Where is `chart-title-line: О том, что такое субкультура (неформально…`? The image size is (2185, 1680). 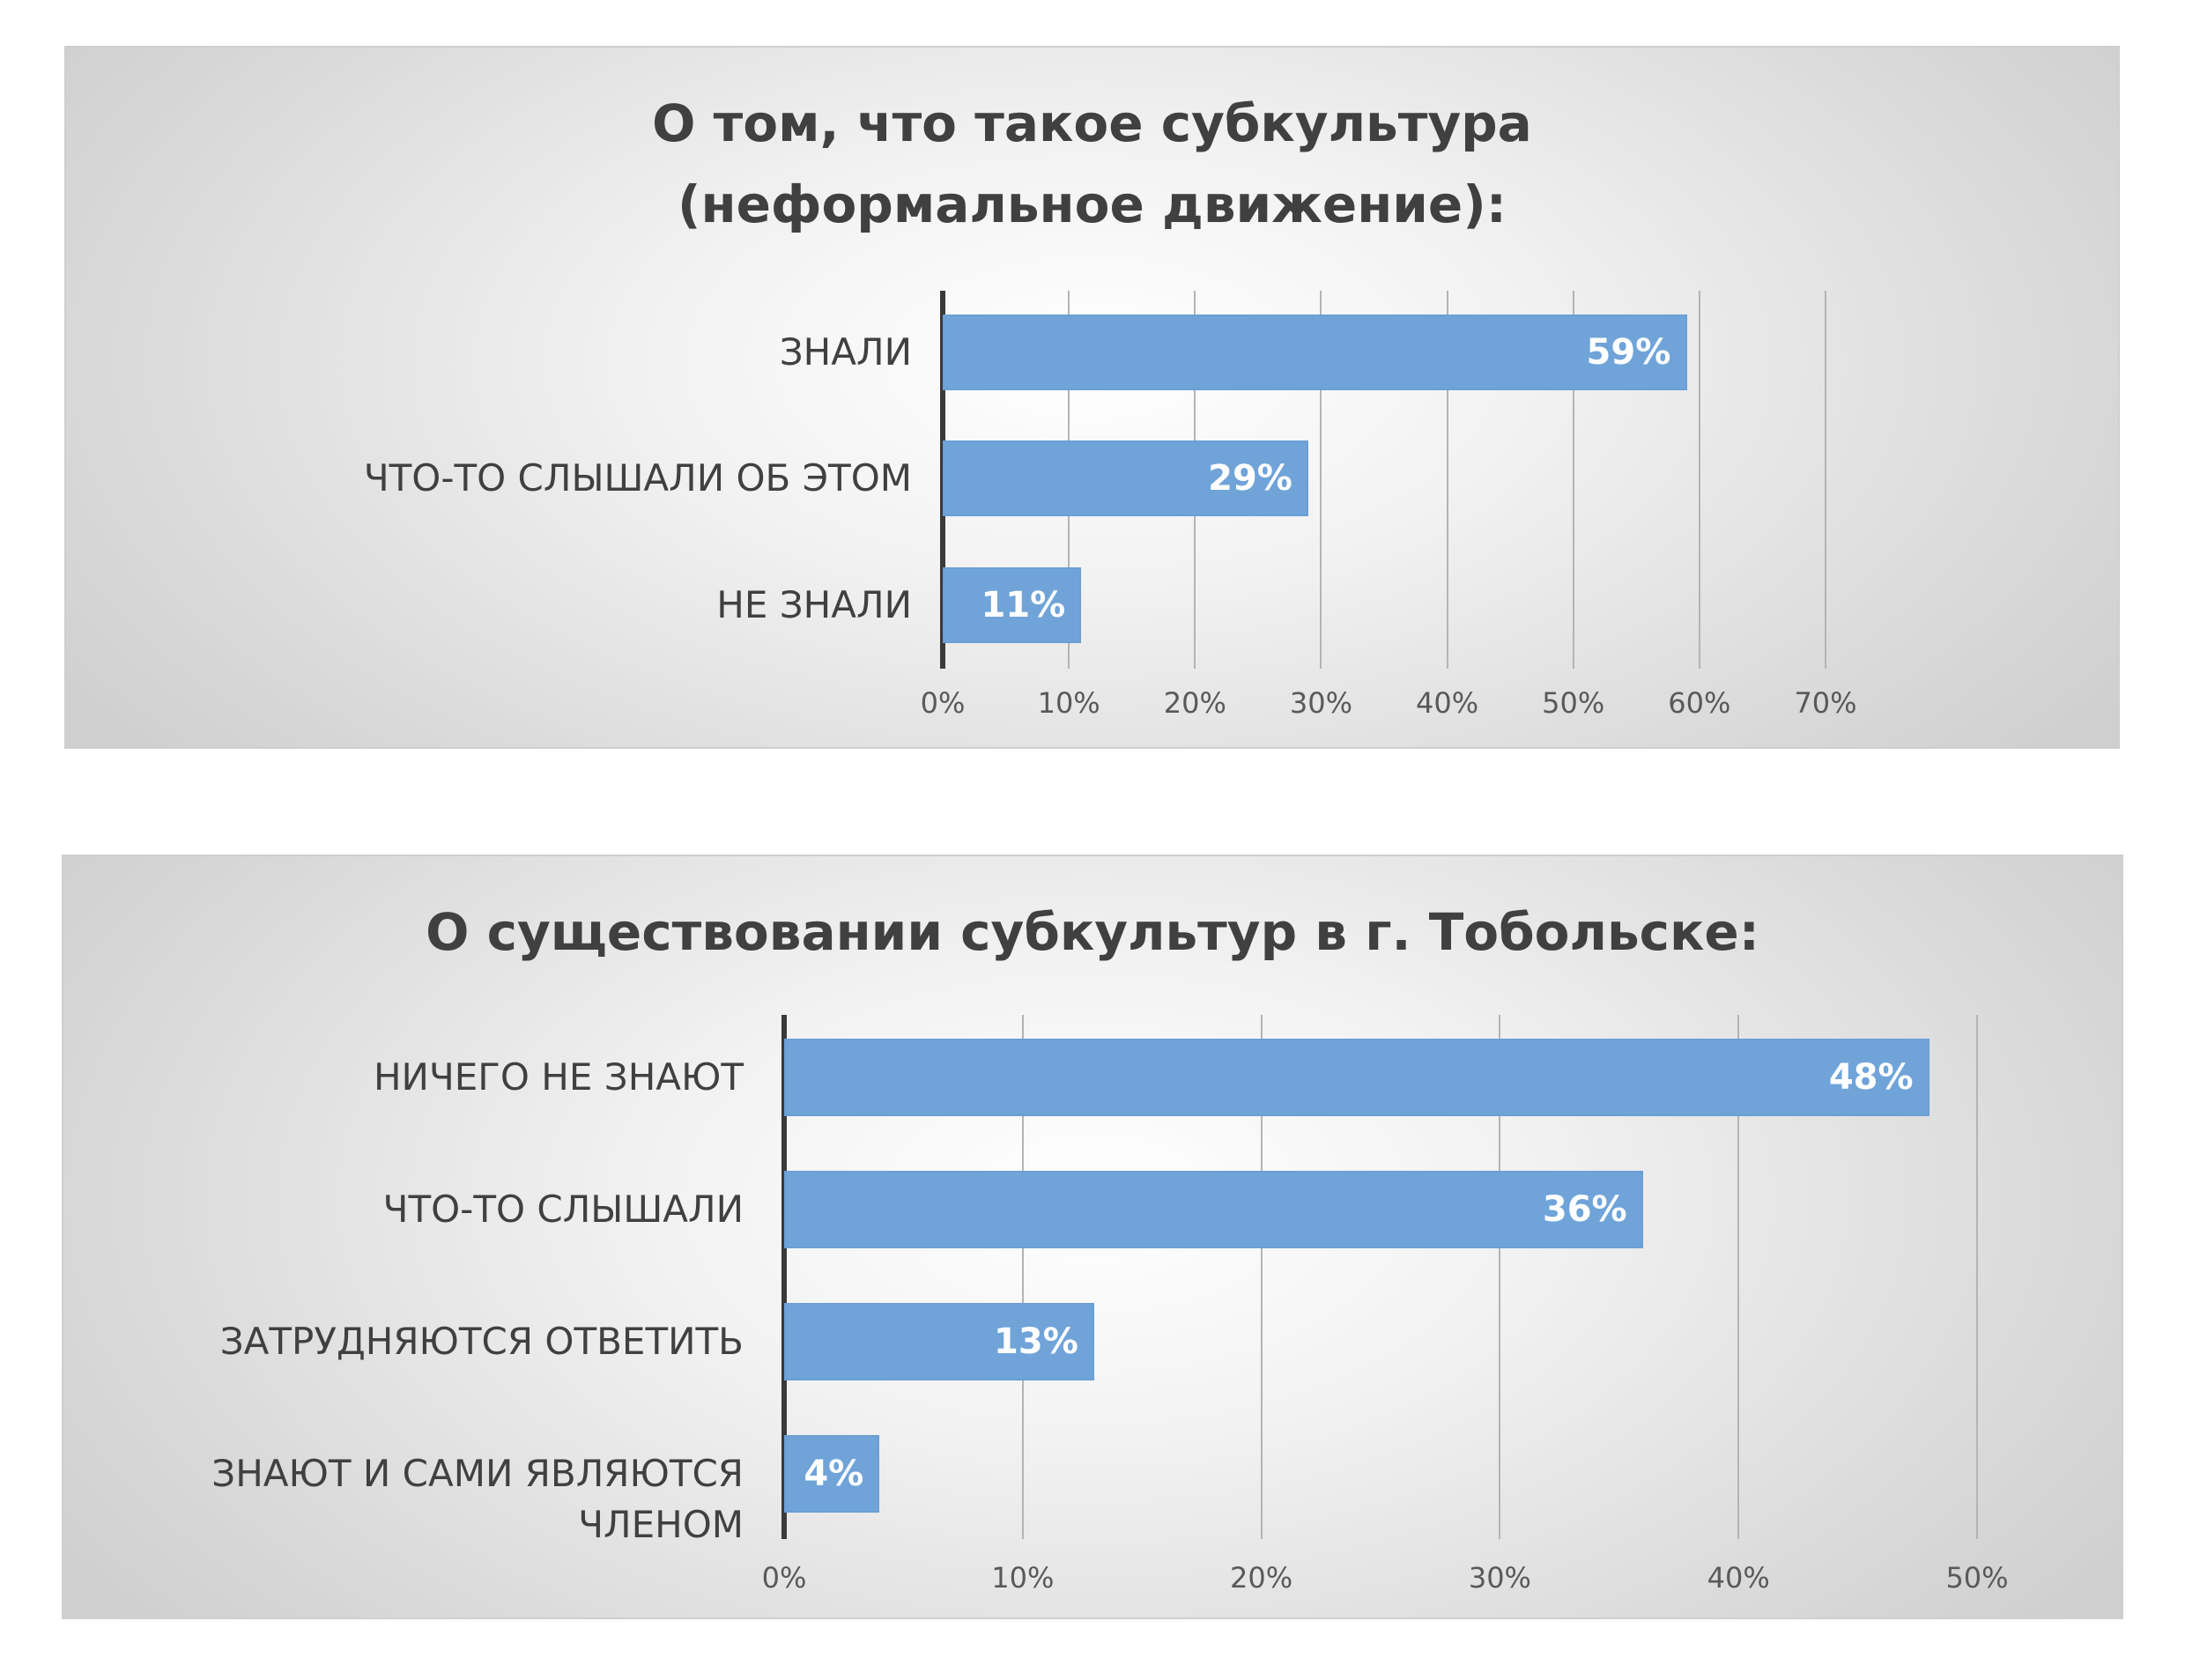
chart-title-line: О том, что такое субкультура (неформально… is located at coordinates (1092, 163).